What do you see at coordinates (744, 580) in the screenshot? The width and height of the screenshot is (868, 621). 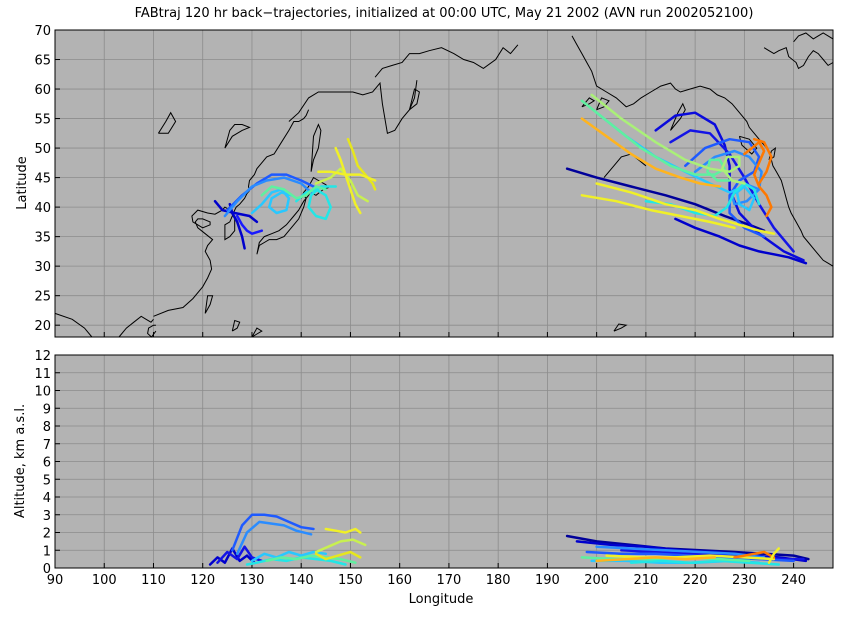 I see `altitude-x-tick-label: 230` at bounding box center [744, 580].